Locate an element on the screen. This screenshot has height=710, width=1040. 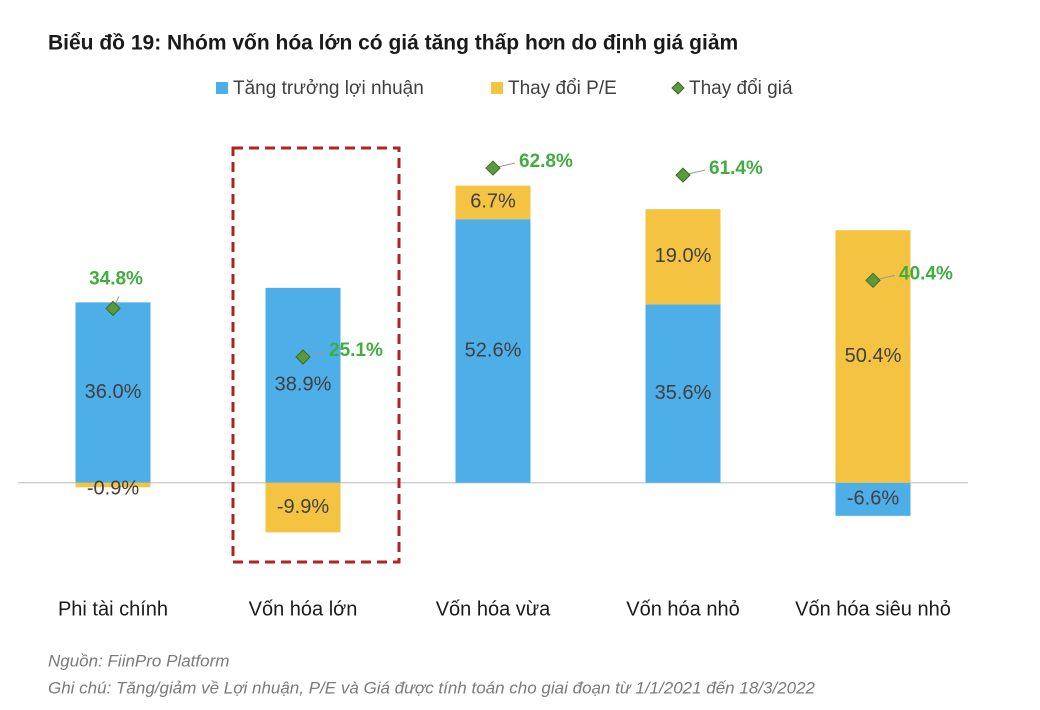
data-label: 36.0% is located at coordinates (113, 392).